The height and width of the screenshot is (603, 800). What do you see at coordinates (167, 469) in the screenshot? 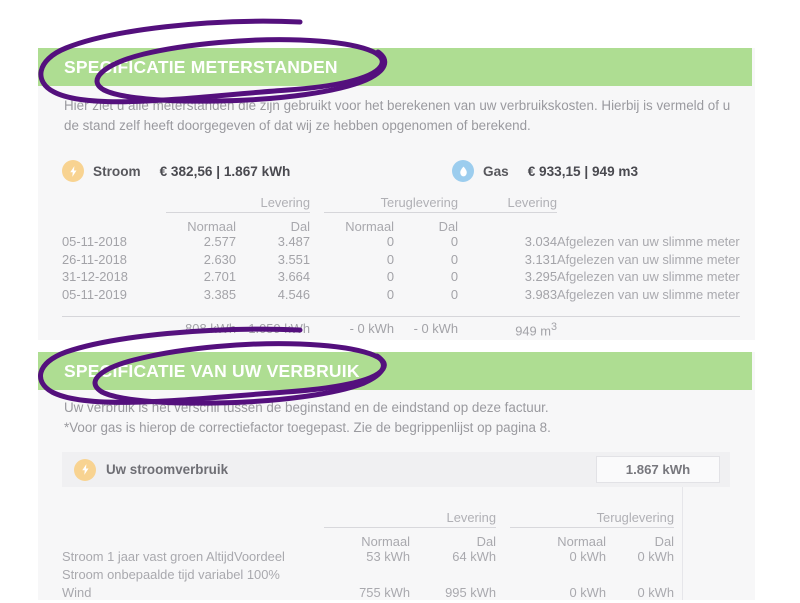
I see `stroomverbruik-label: Uw stroomverbruik` at bounding box center [167, 469].